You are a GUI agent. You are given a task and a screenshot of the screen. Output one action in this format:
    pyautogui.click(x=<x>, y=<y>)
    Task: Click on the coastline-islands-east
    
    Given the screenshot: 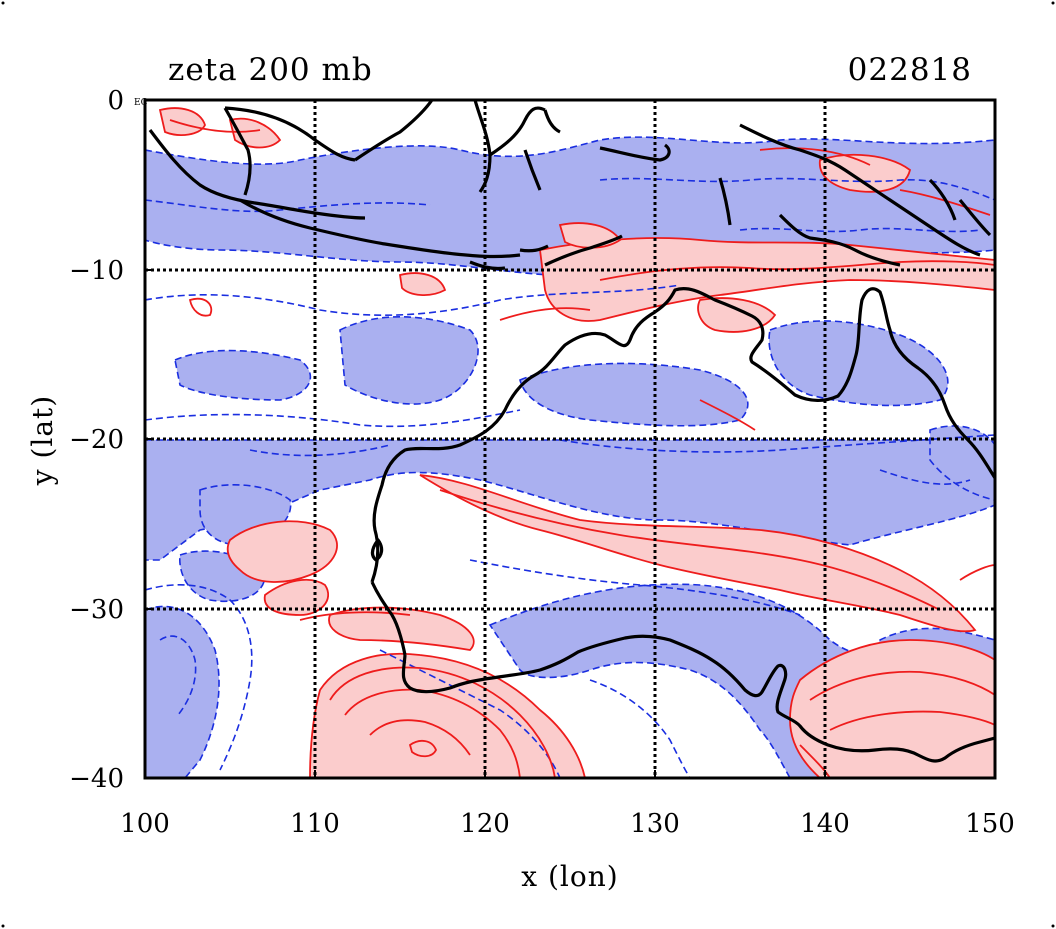 What is the action you would take?
    pyautogui.click(x=960, y=207)
    